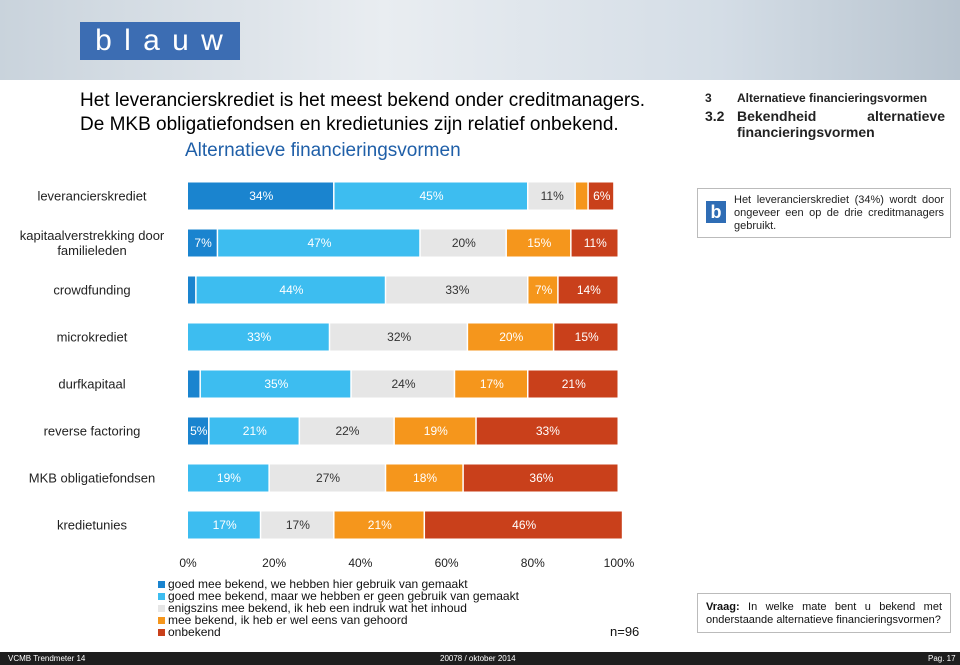 This screenshot has width=960, height=665. What do you see at coordinates (716, 212) in the screenshot?
I see `info-icon: b` at bounding box center [716, 212].